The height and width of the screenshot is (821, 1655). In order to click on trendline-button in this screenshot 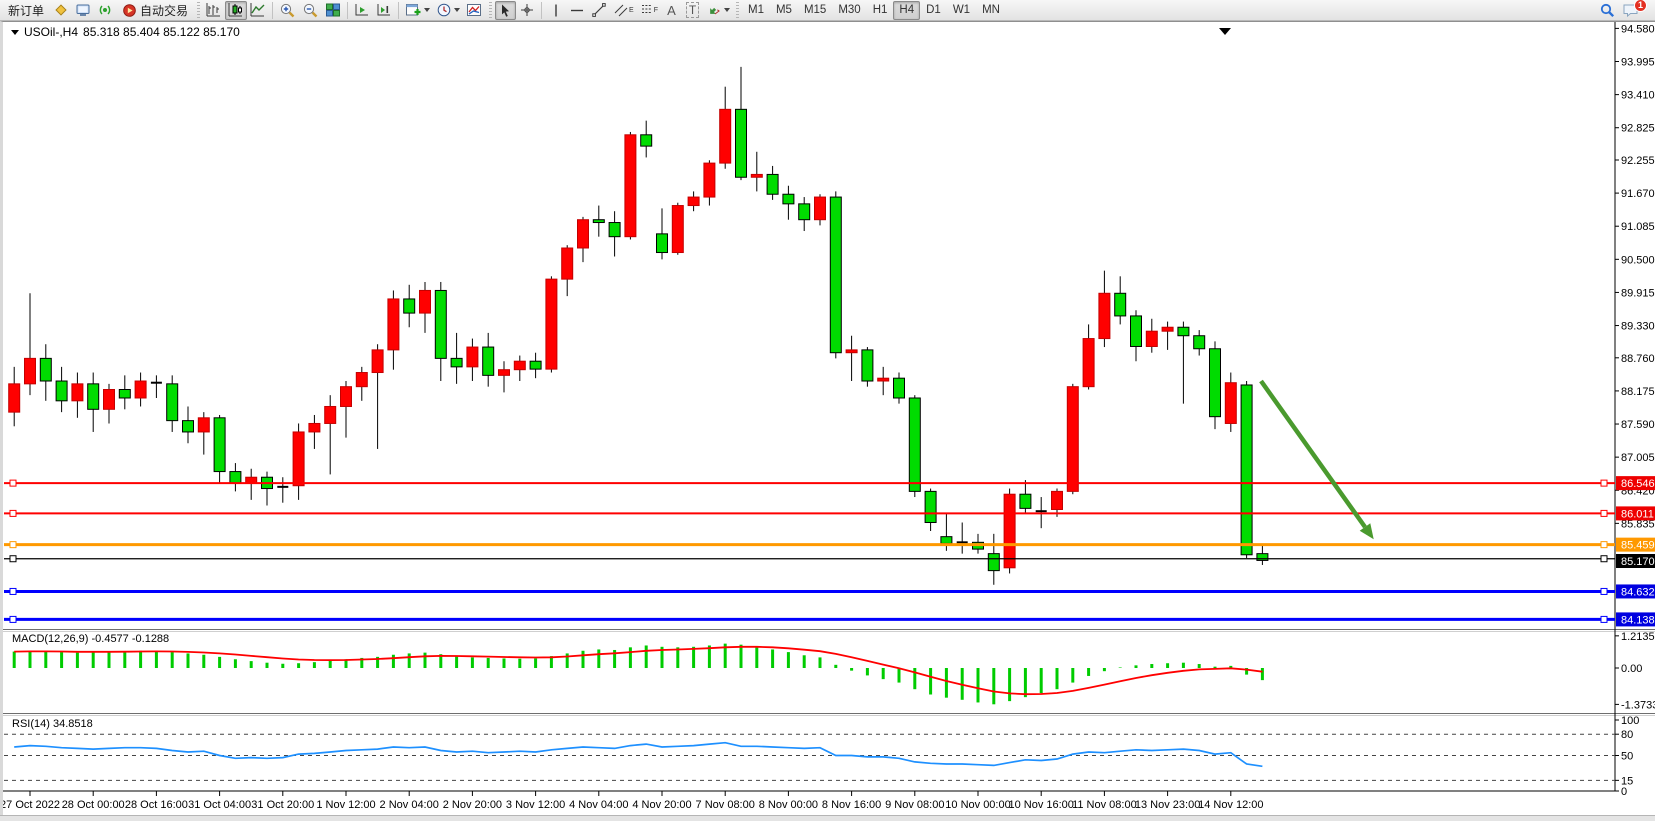, I will do `click(599, 10)`.